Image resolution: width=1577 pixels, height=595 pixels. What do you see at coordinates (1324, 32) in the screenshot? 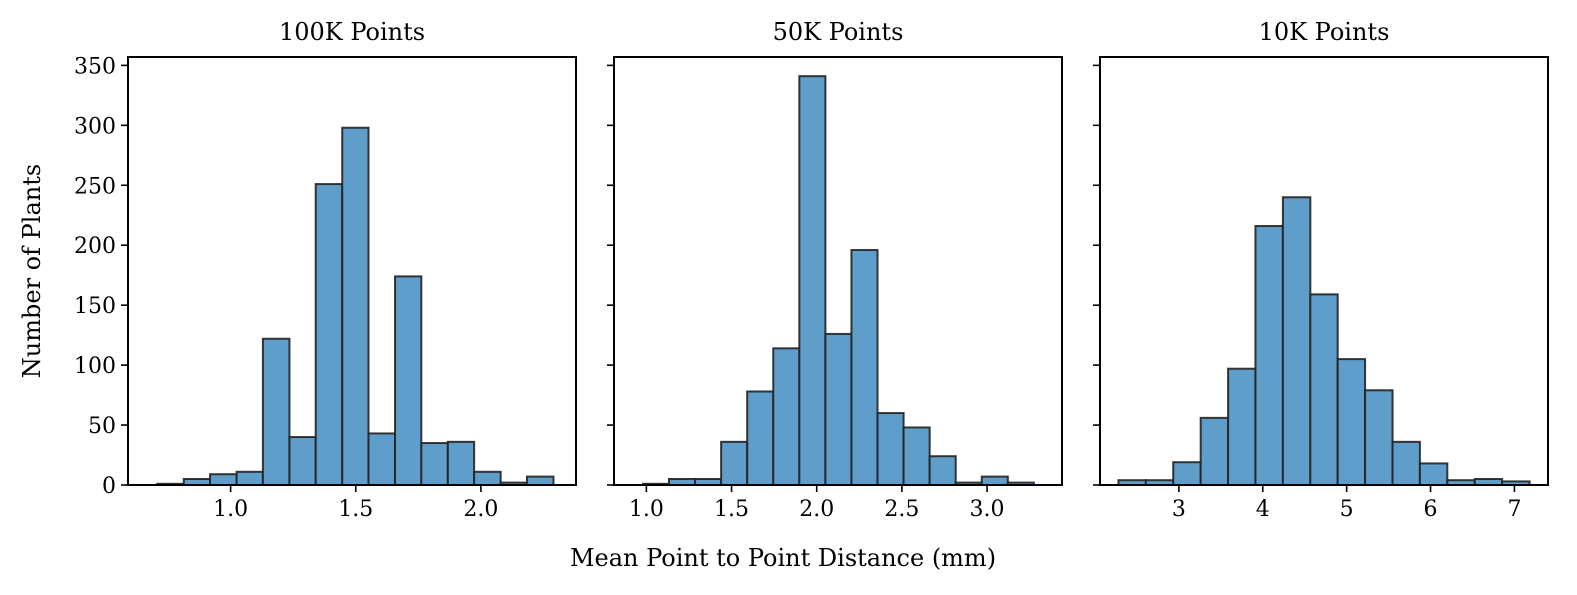
I see `panel-title: 10K Points` at bounding box center [1324, 32].